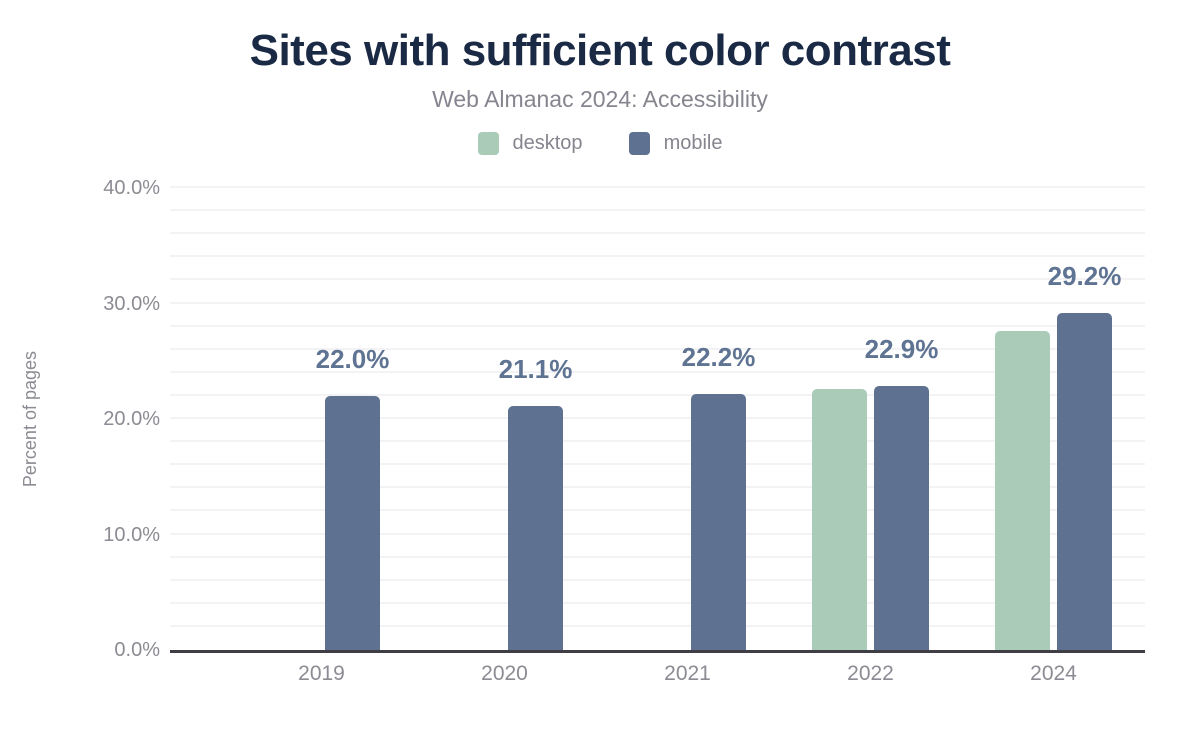  I want to click on y-axis-title-column: Percent of pages, so click(30, 419).